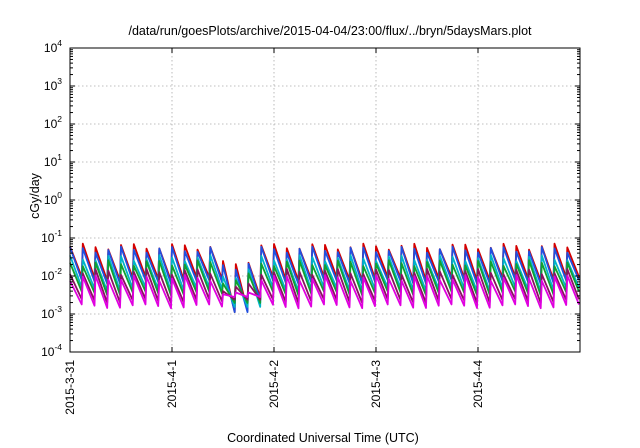 The width and height of the screenshot is (640, 448). Describe the element at coordinates (53, 84) in the screenshot. I see `y-tick-label: 10³` at that location.